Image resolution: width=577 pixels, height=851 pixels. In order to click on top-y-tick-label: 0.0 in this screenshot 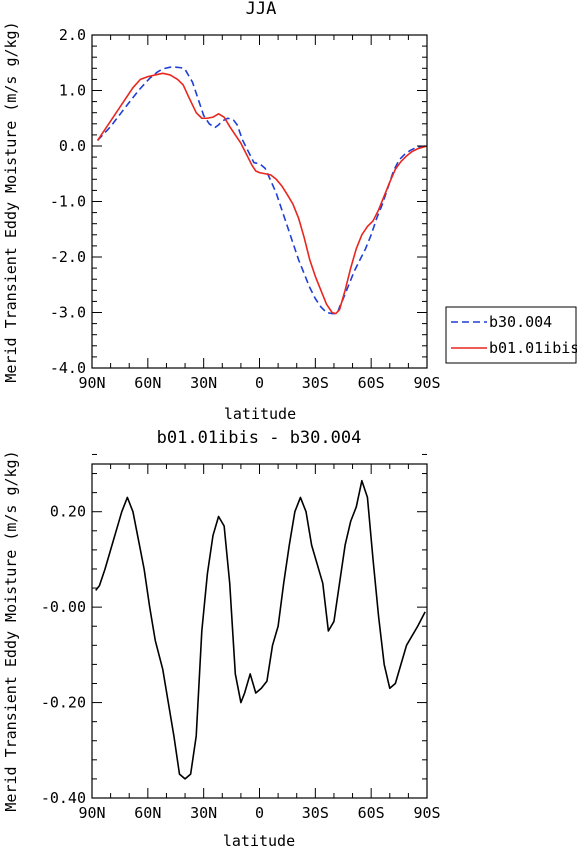, I will do `click(72, 146)`.